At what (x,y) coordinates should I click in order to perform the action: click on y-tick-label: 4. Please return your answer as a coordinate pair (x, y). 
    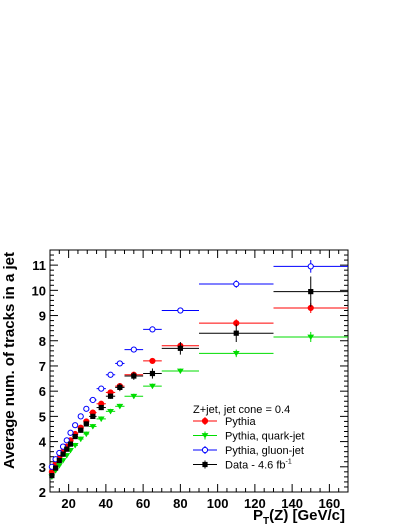
    Looking at the image, I should click on (43, 442).